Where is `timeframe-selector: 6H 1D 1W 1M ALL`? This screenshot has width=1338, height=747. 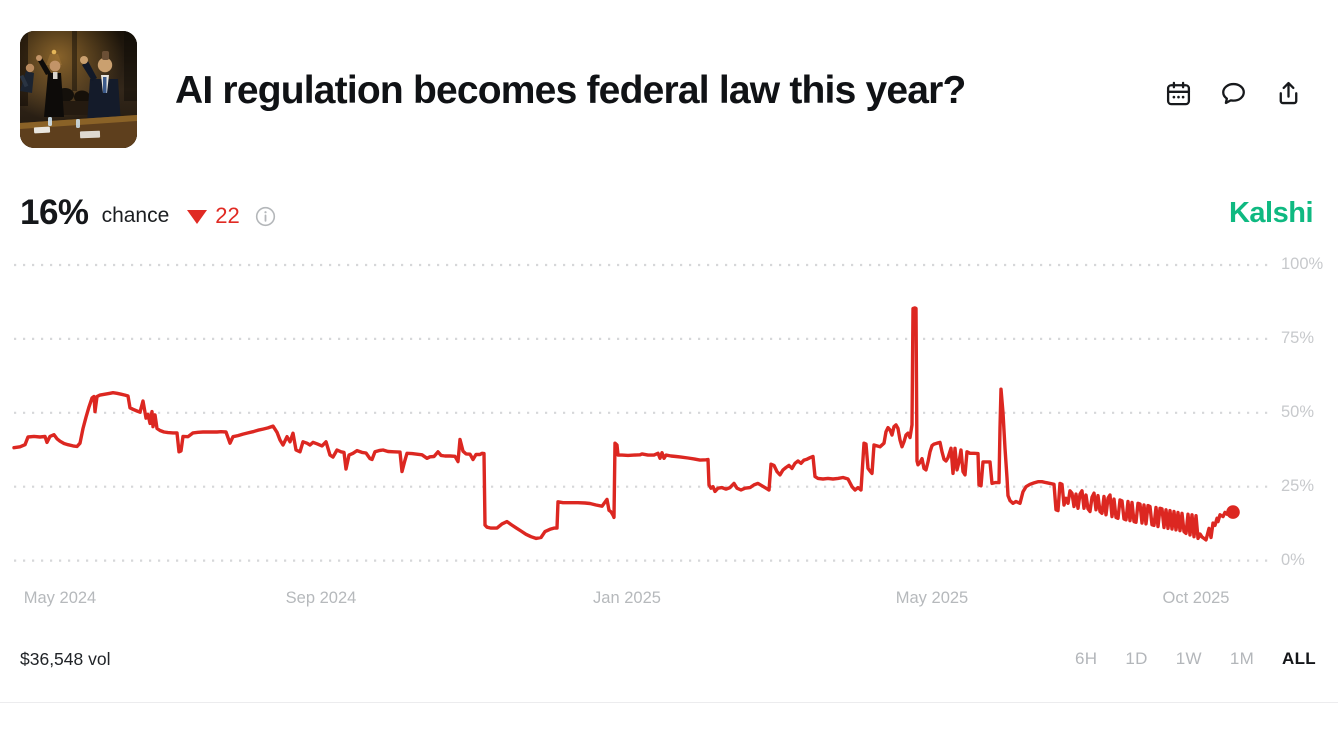
timeframe-selector: 6H 1D 1W 1M ALL is located at coordinates (1195, 659).